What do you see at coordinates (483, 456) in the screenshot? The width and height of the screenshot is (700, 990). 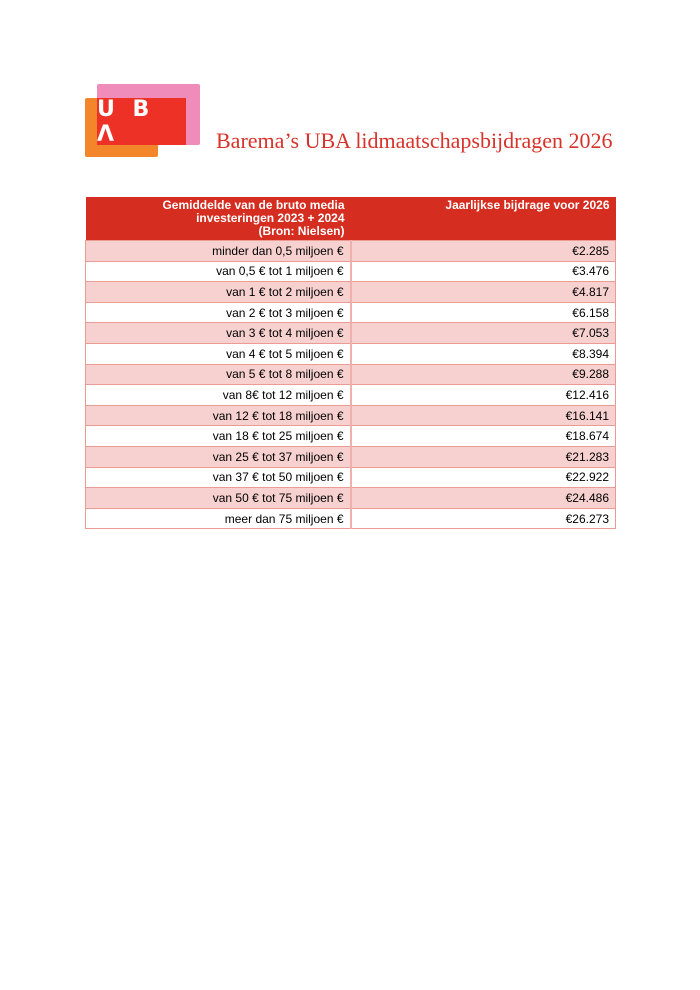 I see `contribution-cell: €21.283` at bounding box center [483, 456].